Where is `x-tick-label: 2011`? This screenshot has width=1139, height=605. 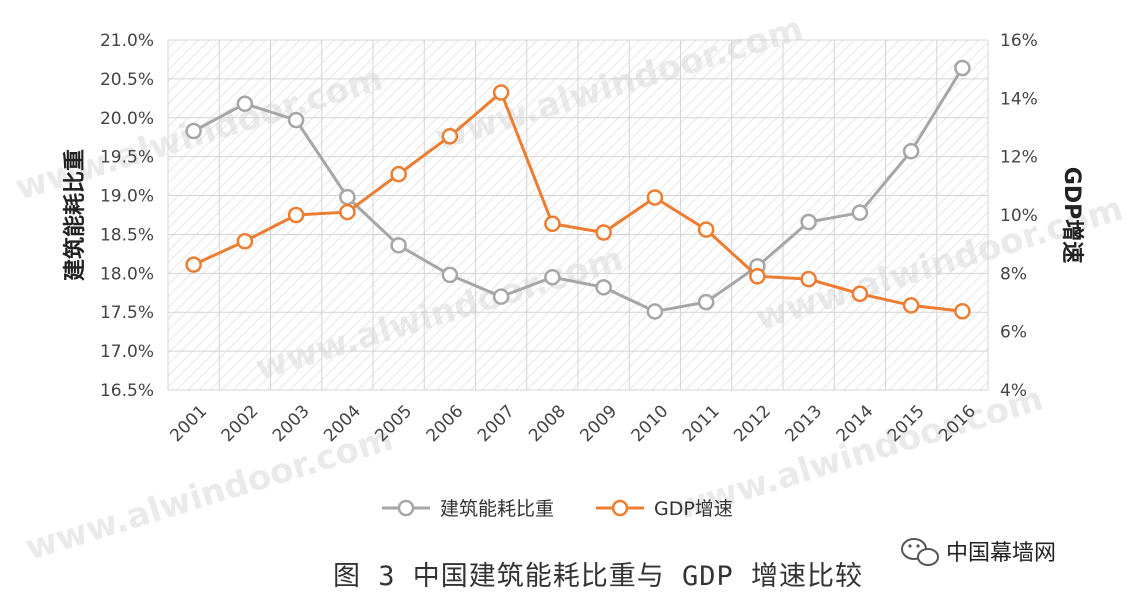
x-tick-label: 2011 is located at coordinates (701, 423).